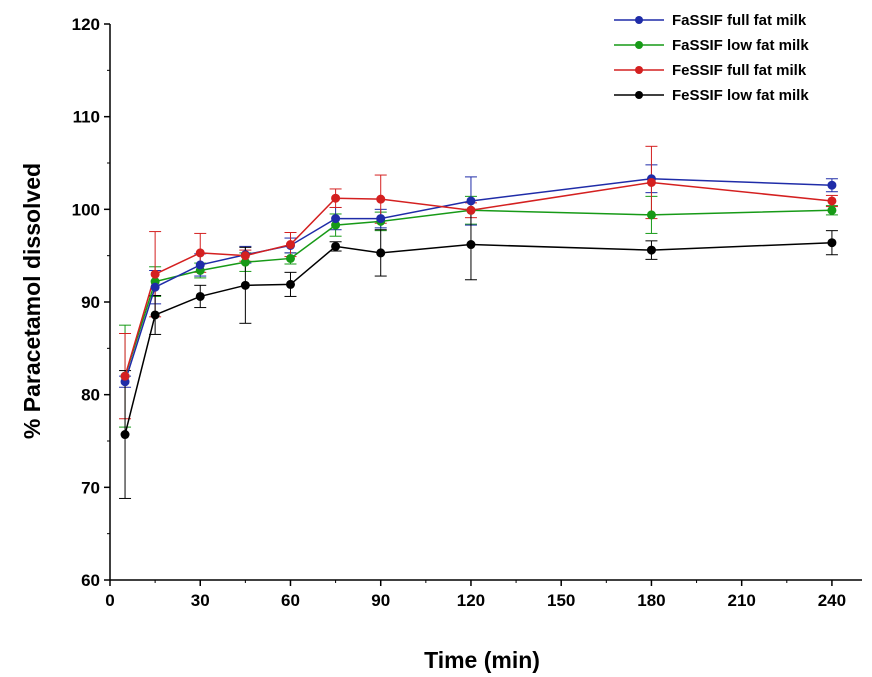 The width and height of the screenshot is (872, 677). Describe the element at coordinates (32, 301) in the screenshot. I see `y-axis-title: % Paracetamol dissolved` at that location.